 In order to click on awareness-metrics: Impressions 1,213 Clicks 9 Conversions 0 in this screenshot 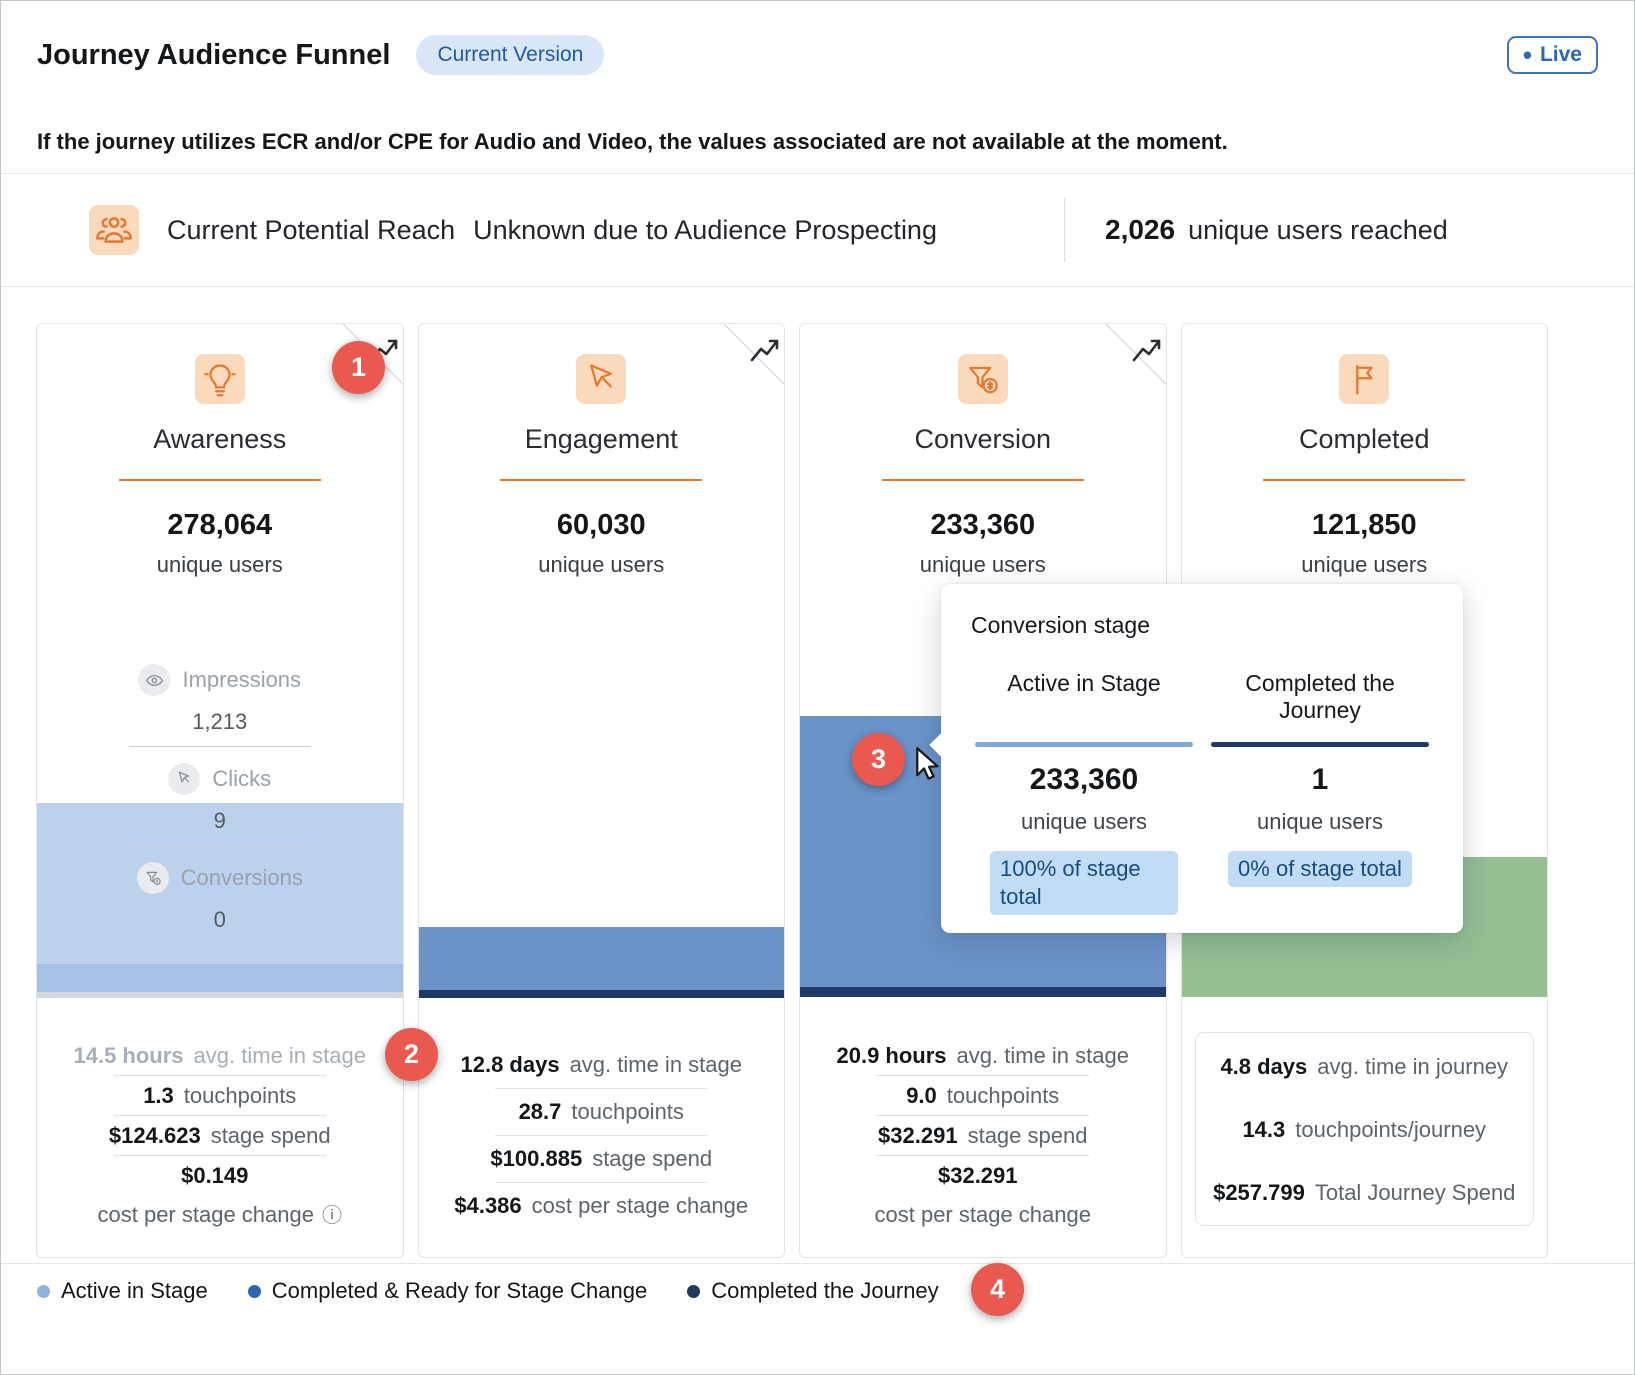, I will do `click(220, 799)`.